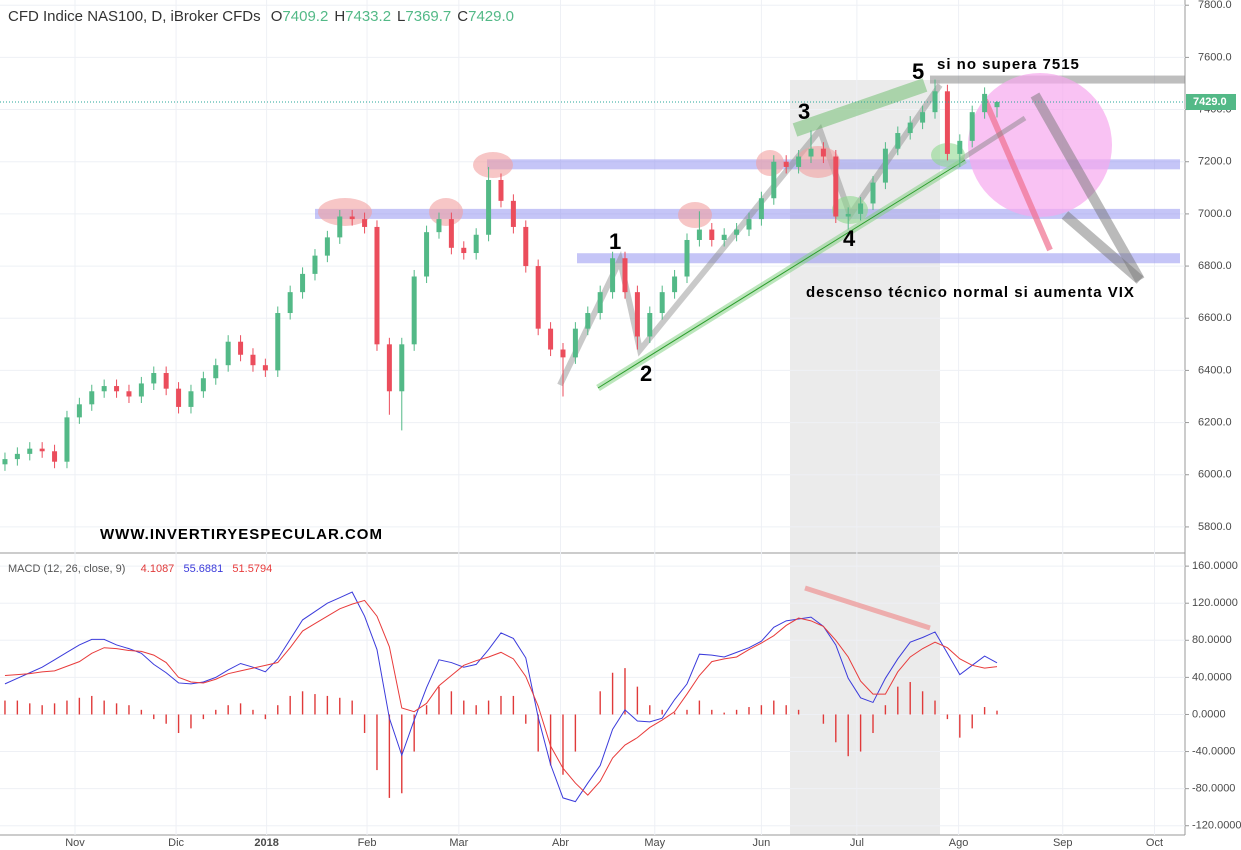  What do you see at coordinates (1215, 603) in the screenshot?
I see `y2-tick-label: 120.0000` at bounding box center [1215, 603].